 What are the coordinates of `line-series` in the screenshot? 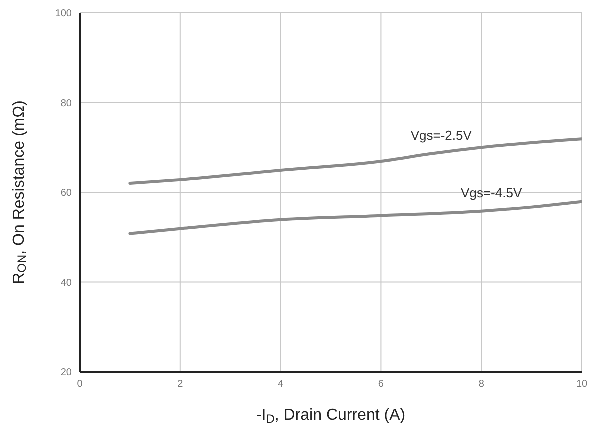 It's located at (355, 218).